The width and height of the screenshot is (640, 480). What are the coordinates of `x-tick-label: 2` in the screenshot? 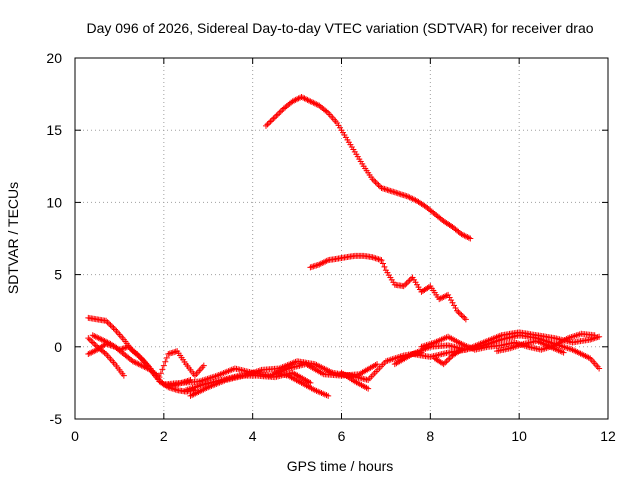 It's located at (164, 436).